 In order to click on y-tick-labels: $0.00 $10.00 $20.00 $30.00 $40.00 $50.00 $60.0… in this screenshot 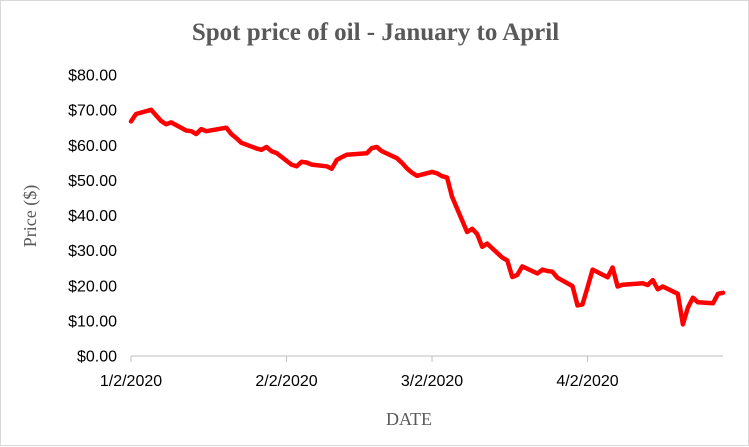, I will do `click(92, 217)`.